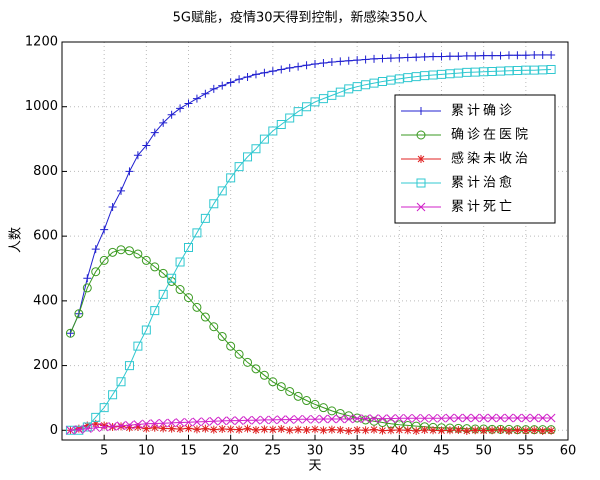 Image resolution: width=600 pixels, height=480 pixels. I want to click on chart-title: 5G赋能，疫情30天得到控制，新感染350人, so click(300, 18).